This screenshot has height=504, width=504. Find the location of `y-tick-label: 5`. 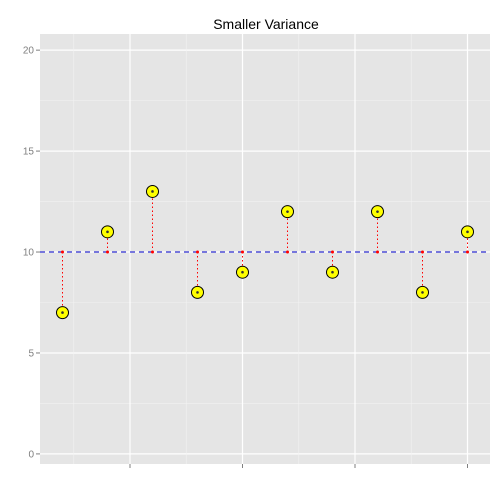

y-tick-label: 5 is located at coordinates (31, 353).